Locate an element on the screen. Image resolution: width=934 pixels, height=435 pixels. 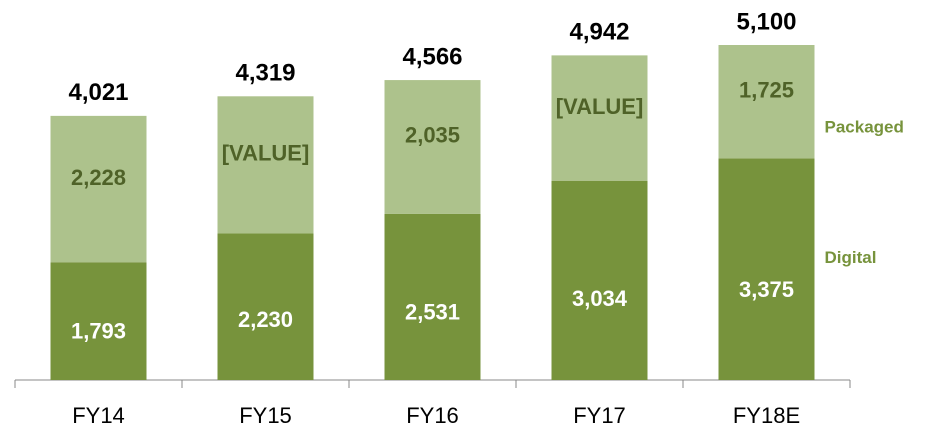
value-label: 2,230 is located at coordinates (265, 319).